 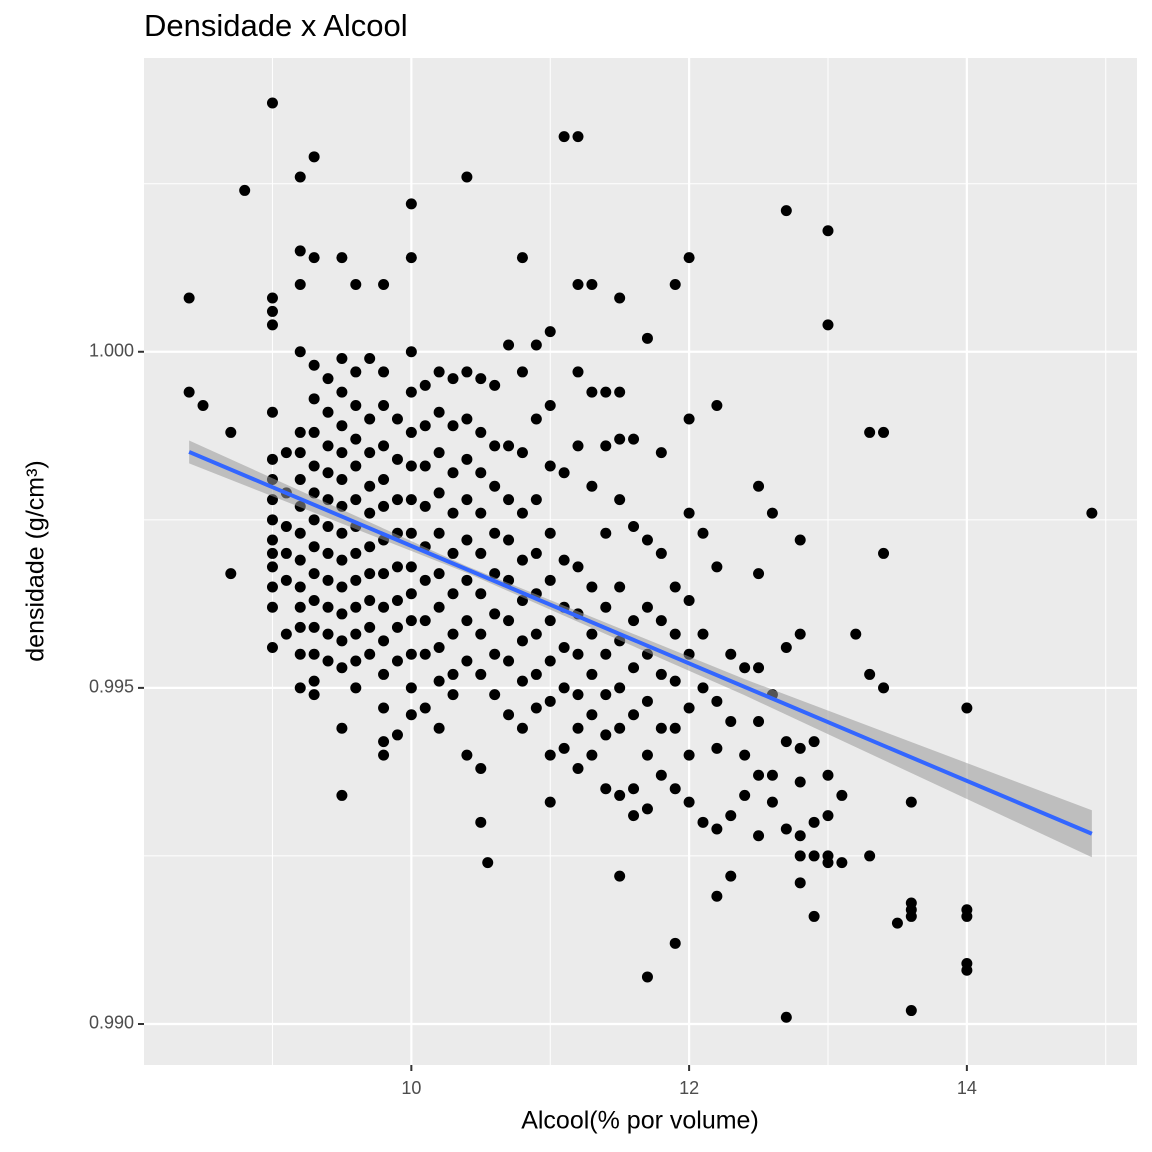 I want to click on x-tick-label: 12, so click(x=689, y=1088).